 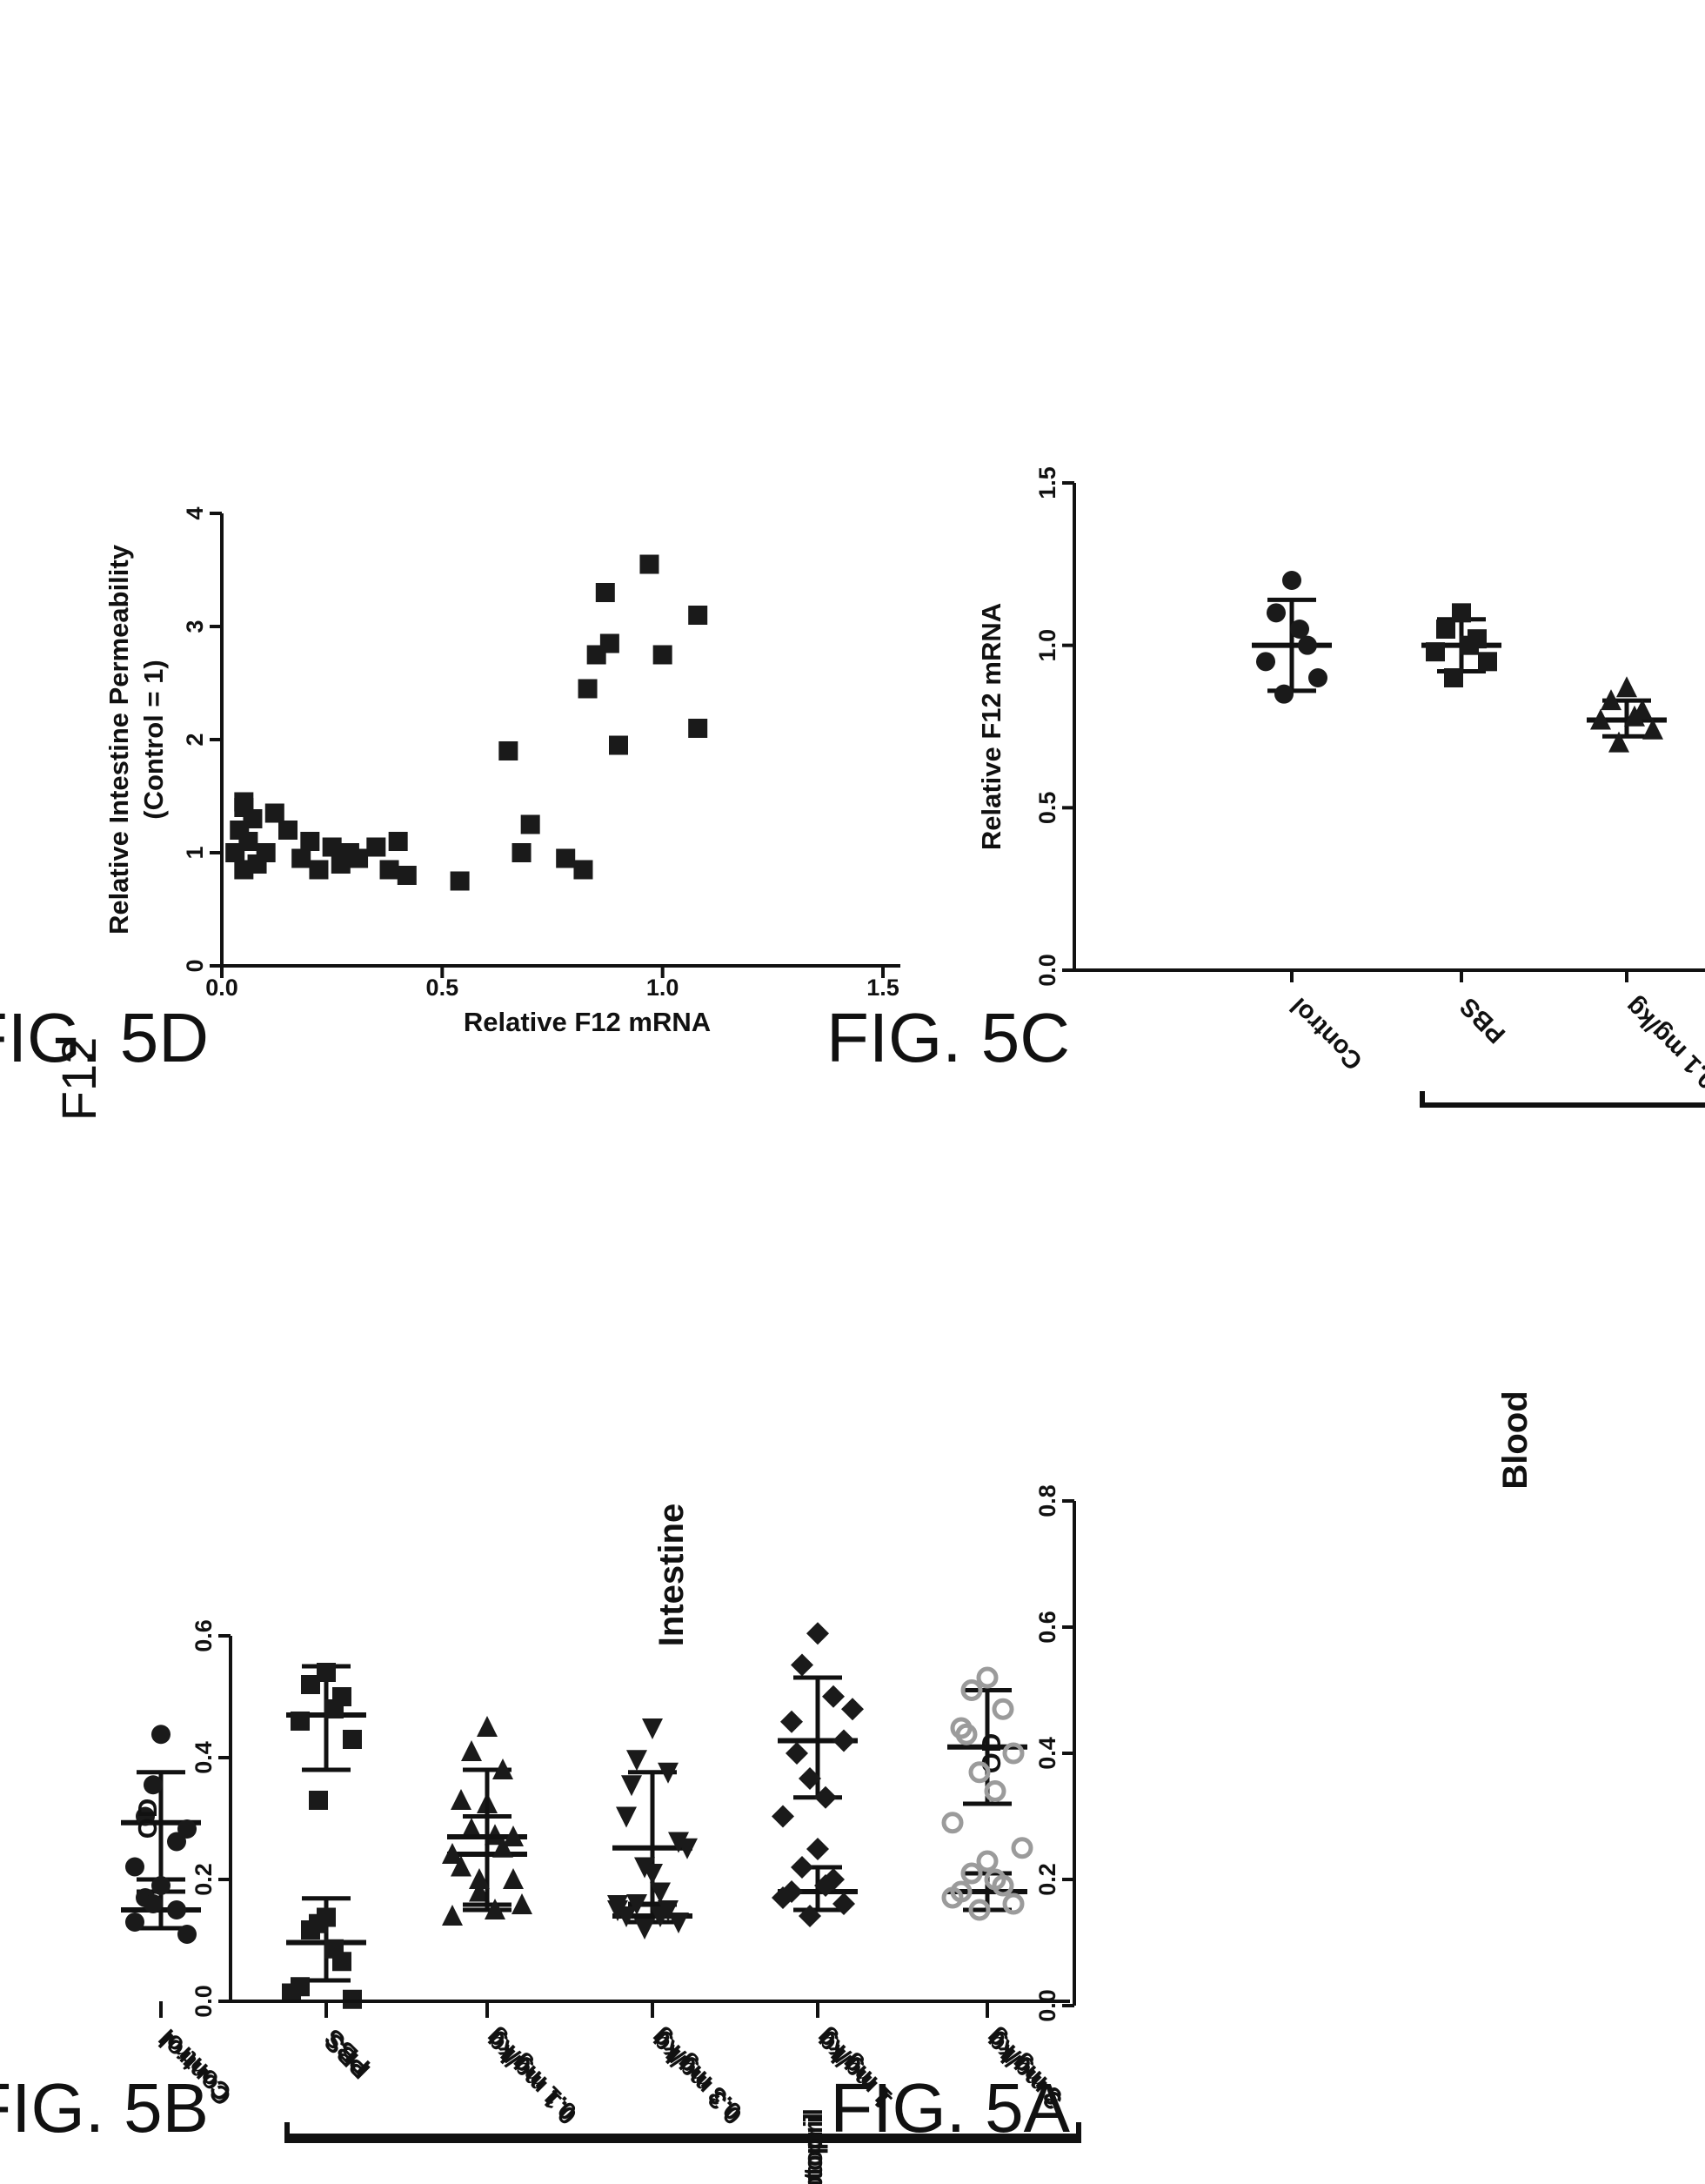 What do you see at coordinates (195, 512) in the screenshot?
I see `y-tick-label: 4` at bounding box center [195, 512].